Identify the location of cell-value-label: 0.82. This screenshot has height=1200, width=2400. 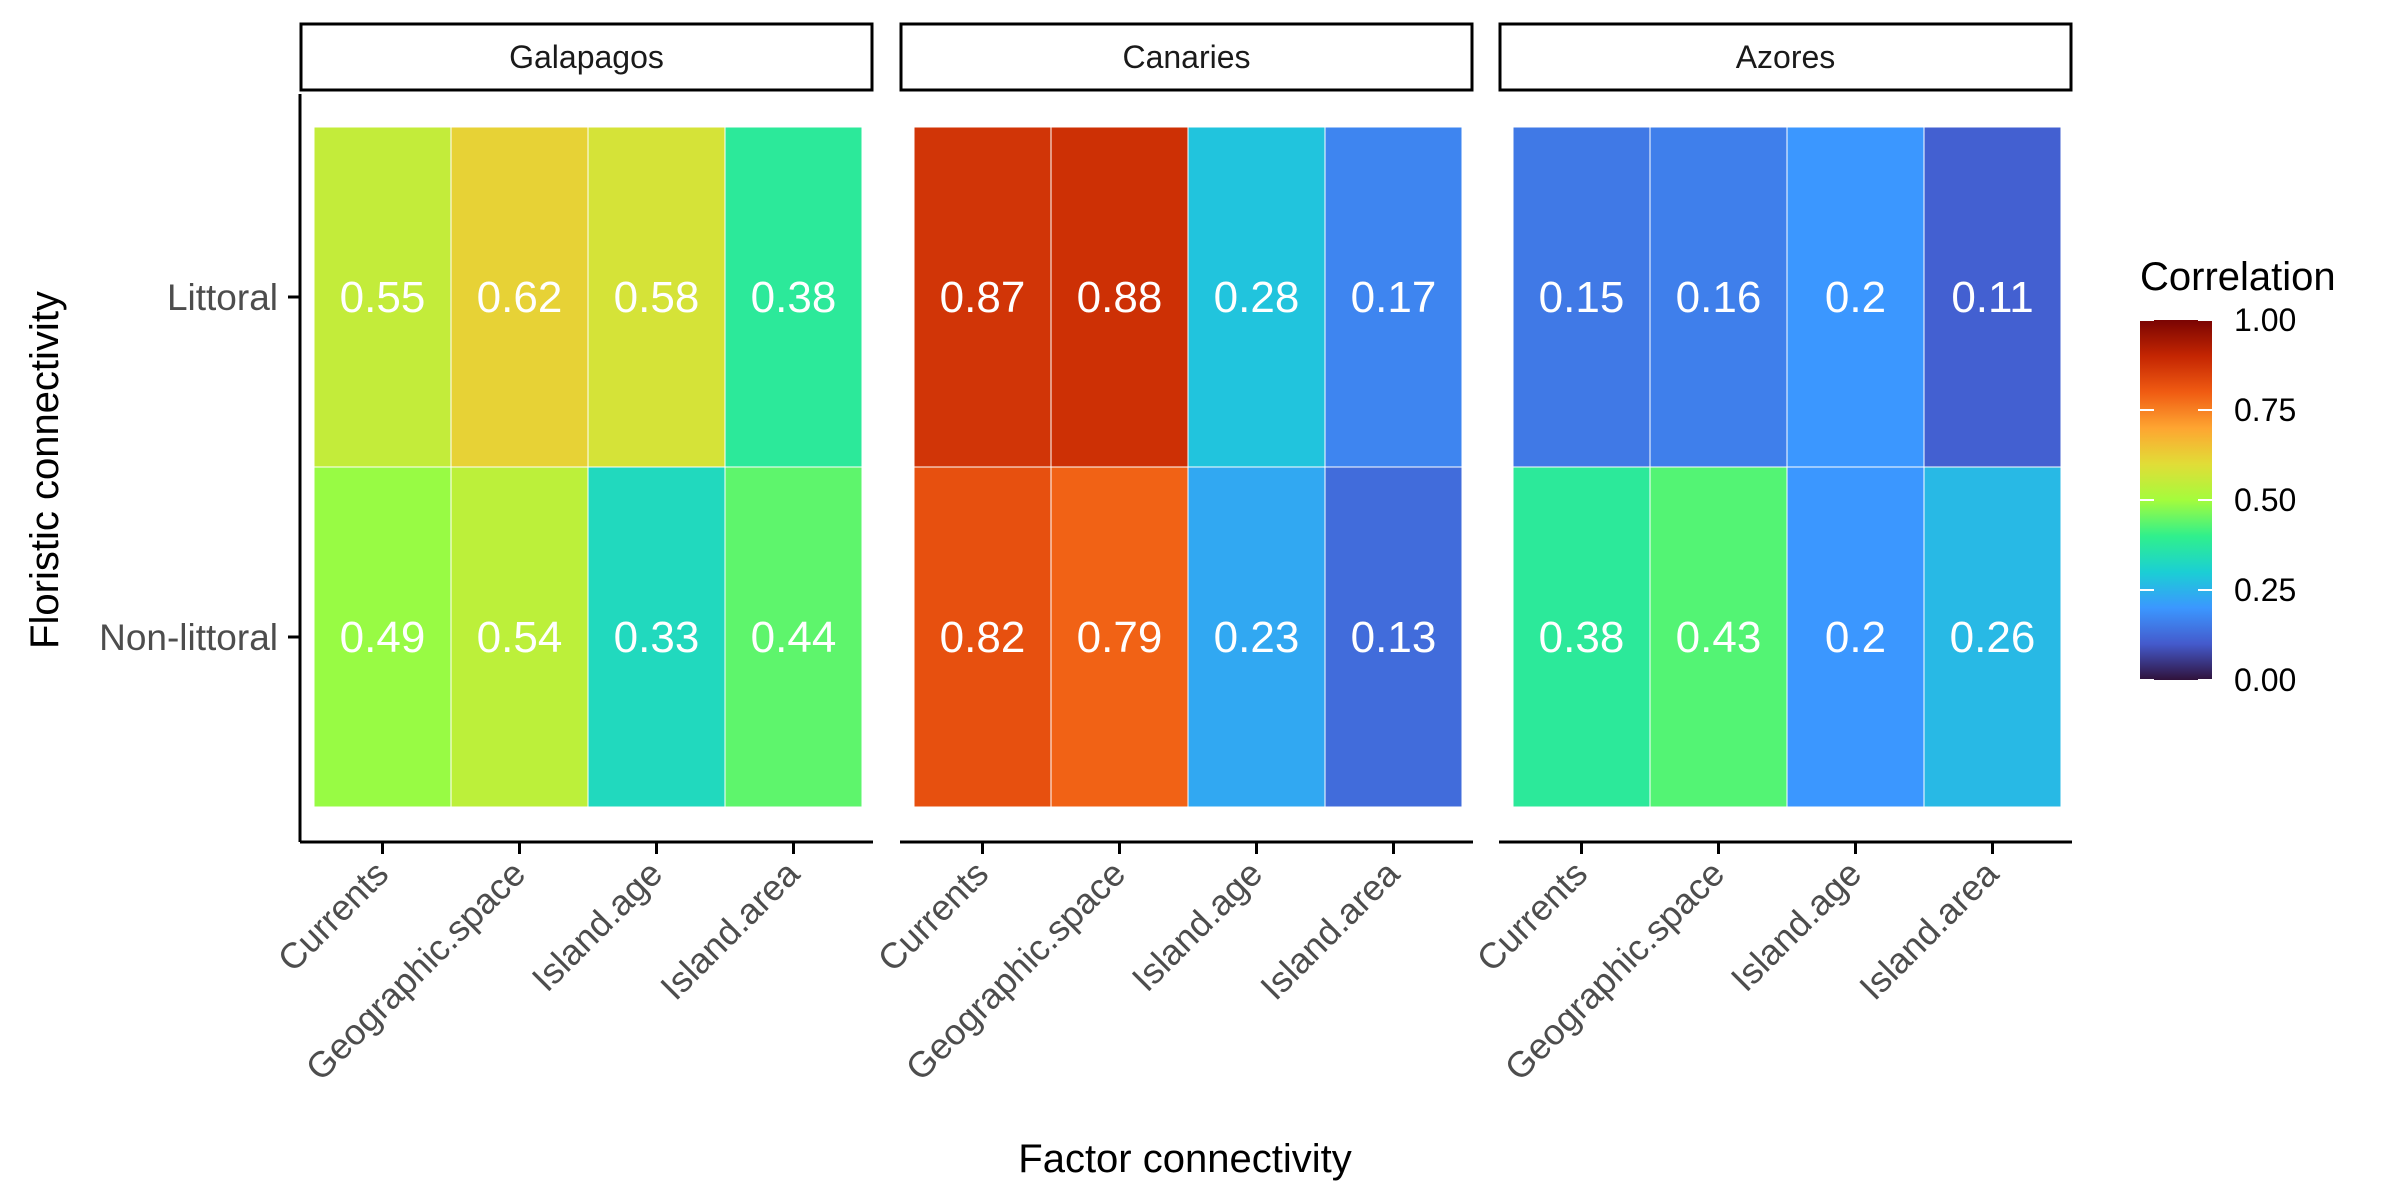
(983, 637).